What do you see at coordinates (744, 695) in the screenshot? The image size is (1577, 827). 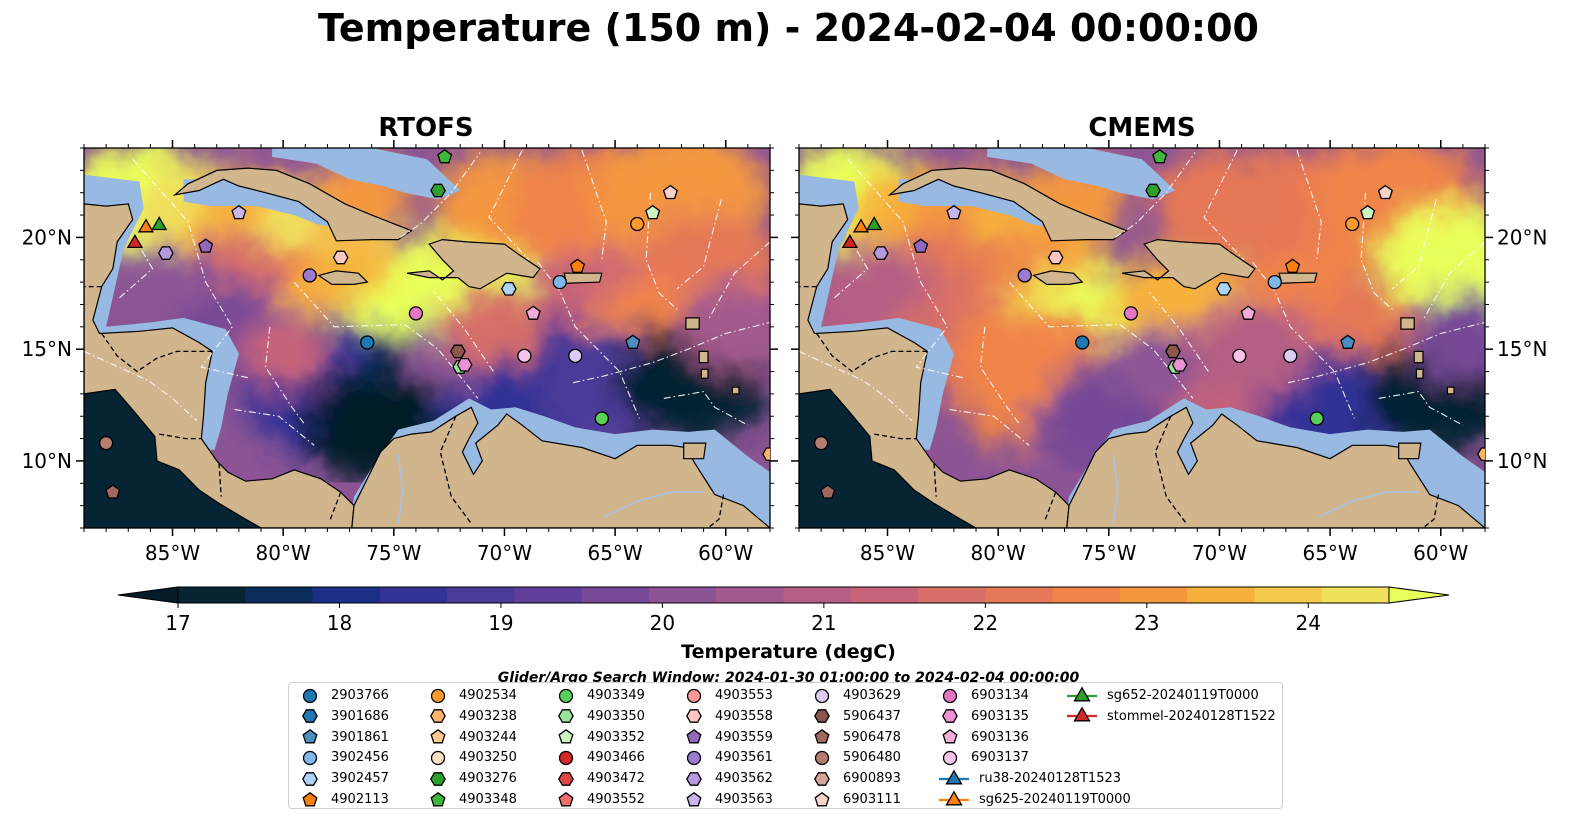 I see `legend-label: 4903553` at bounding box center [744, 695].